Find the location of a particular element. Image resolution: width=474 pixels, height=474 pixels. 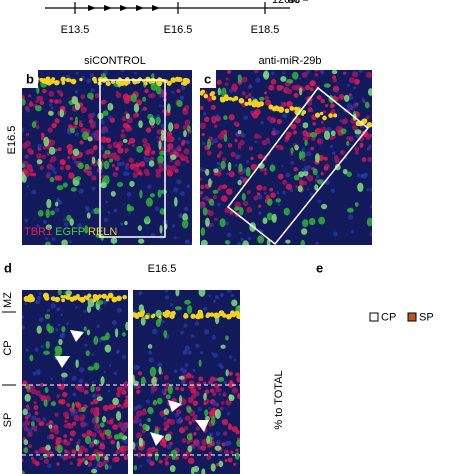

panel-letter: d is located at coordinates (8, 267).